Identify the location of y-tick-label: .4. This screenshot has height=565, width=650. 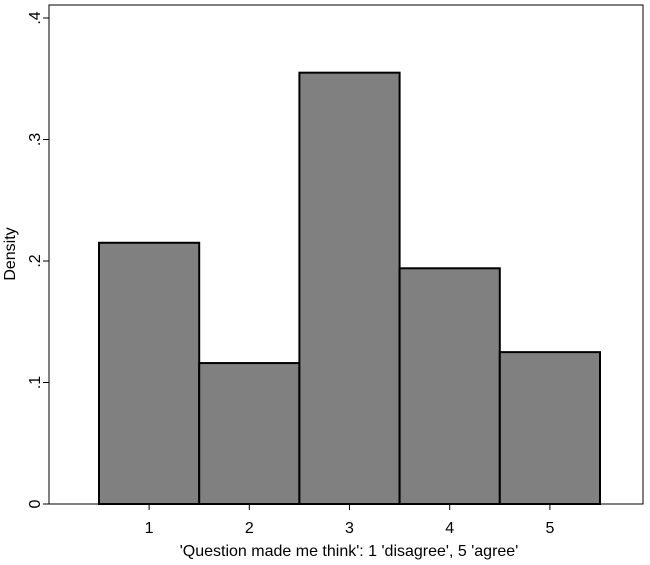
(35, 17).